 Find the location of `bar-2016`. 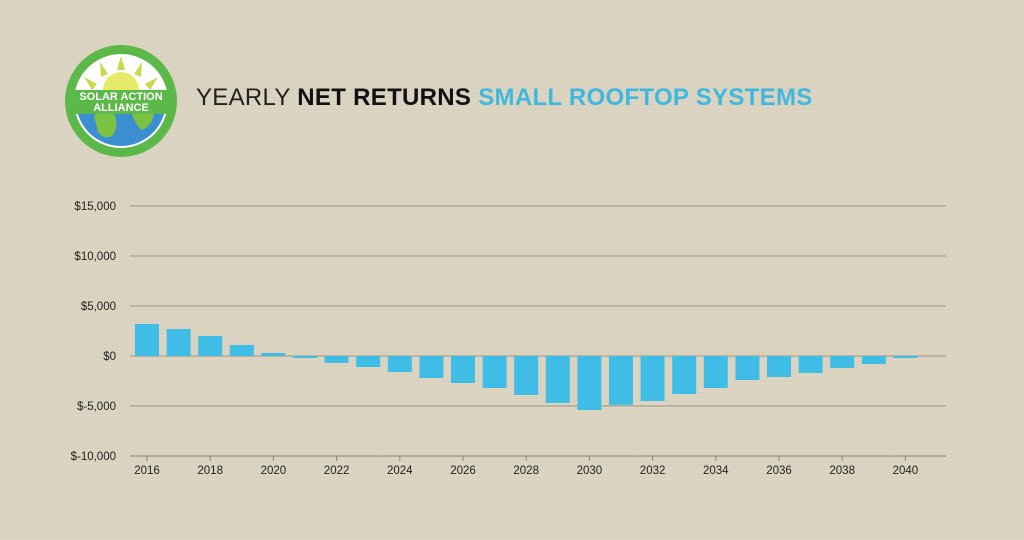

bar-2016 is located at coordinates (147, 340).